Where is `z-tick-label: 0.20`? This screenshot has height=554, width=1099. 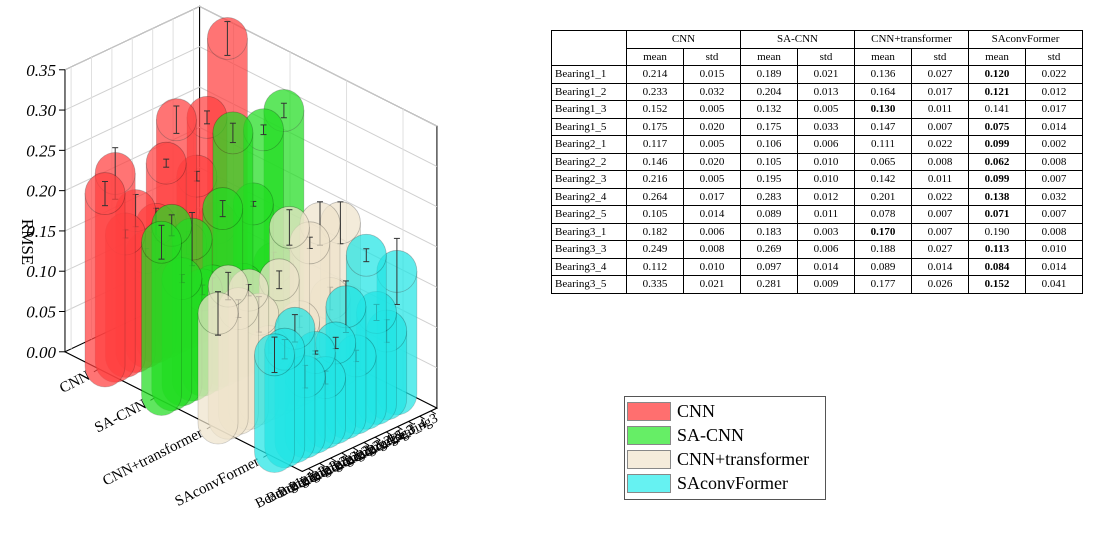
z-tick-label: 0.20 is located at coordinates (41, 191).